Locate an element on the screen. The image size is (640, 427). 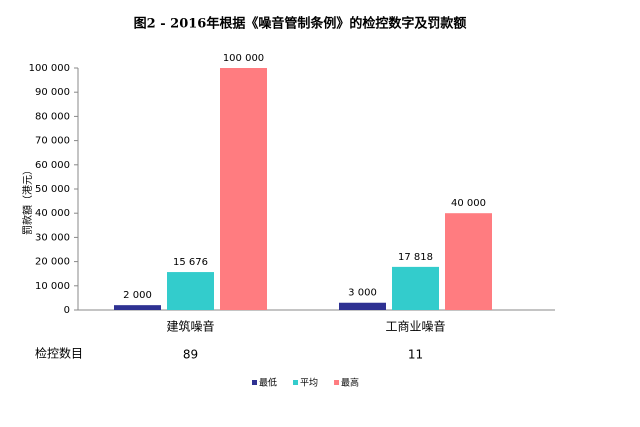
value-label: 100 000 is located at coordinates (243, 58).